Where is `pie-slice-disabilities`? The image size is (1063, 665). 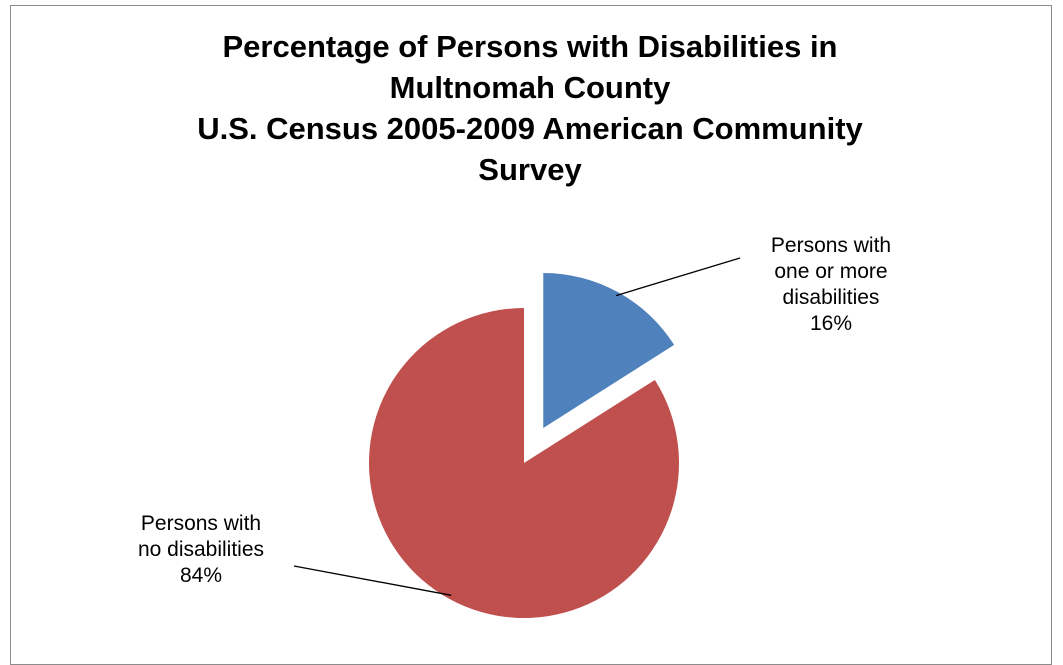 pie-slice-disabilities is located at coordinates (609, 350).